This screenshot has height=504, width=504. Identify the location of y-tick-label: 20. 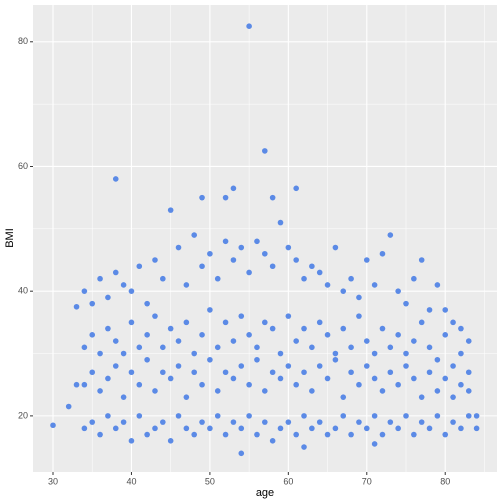
(23, 415).